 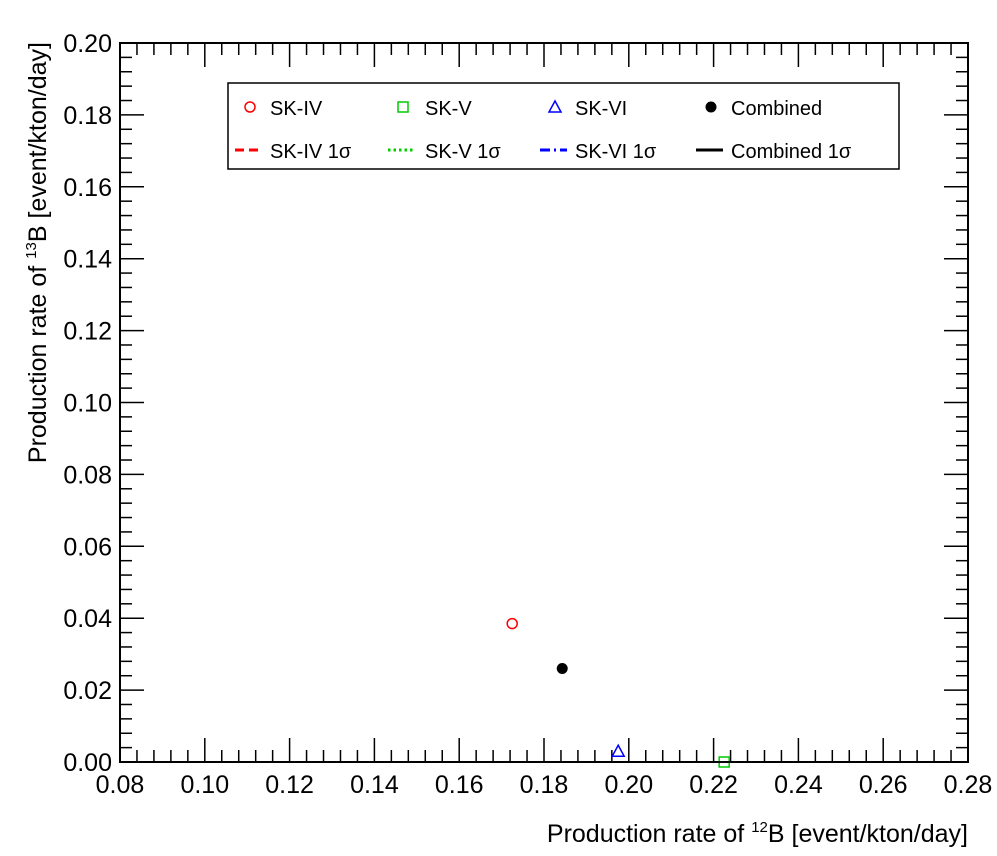 What do you see at coordinates (374, 785) in the screenshot?
I see `x-tick-label: 0.14` at bounding box center [374, 785].